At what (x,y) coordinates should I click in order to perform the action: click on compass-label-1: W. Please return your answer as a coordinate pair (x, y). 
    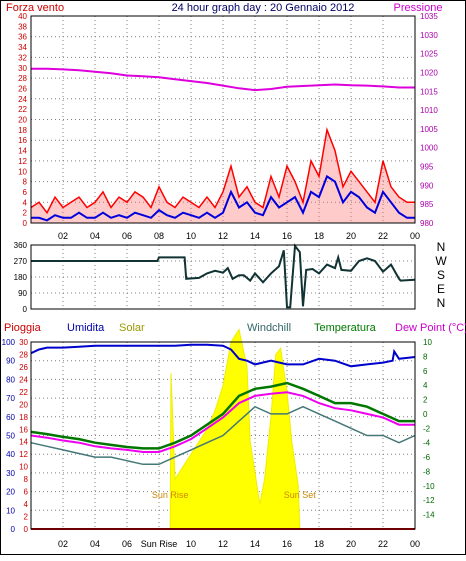
    Looking at the image, I should click on (441, 261).